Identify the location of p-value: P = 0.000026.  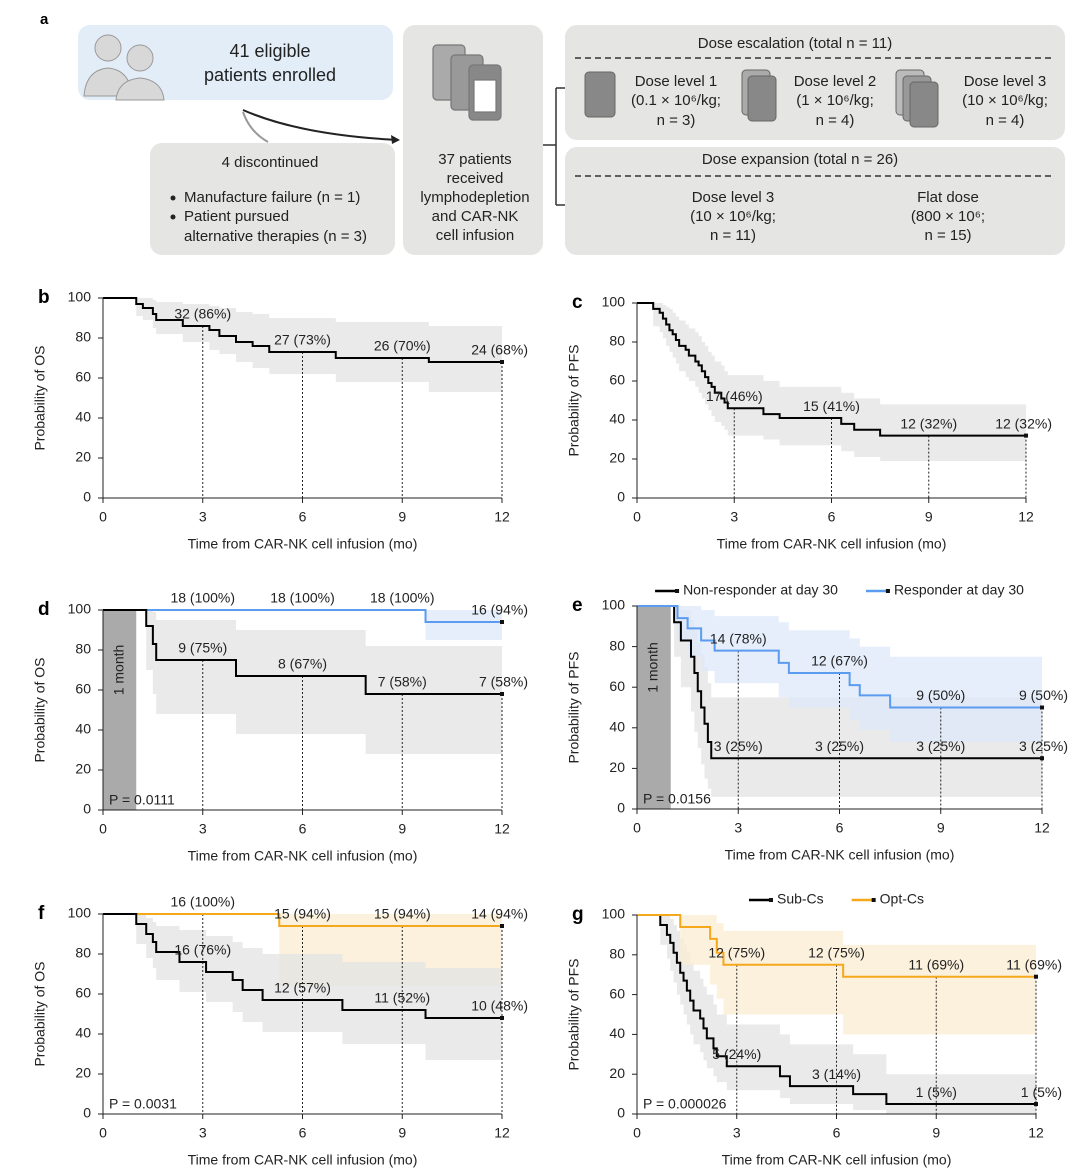
(685, 1104).